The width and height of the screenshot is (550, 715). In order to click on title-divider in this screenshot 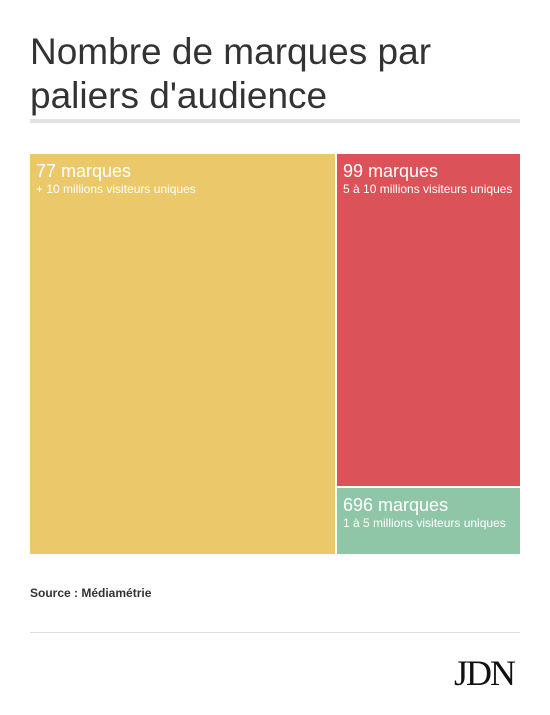, I will do `click(275, 121)`.